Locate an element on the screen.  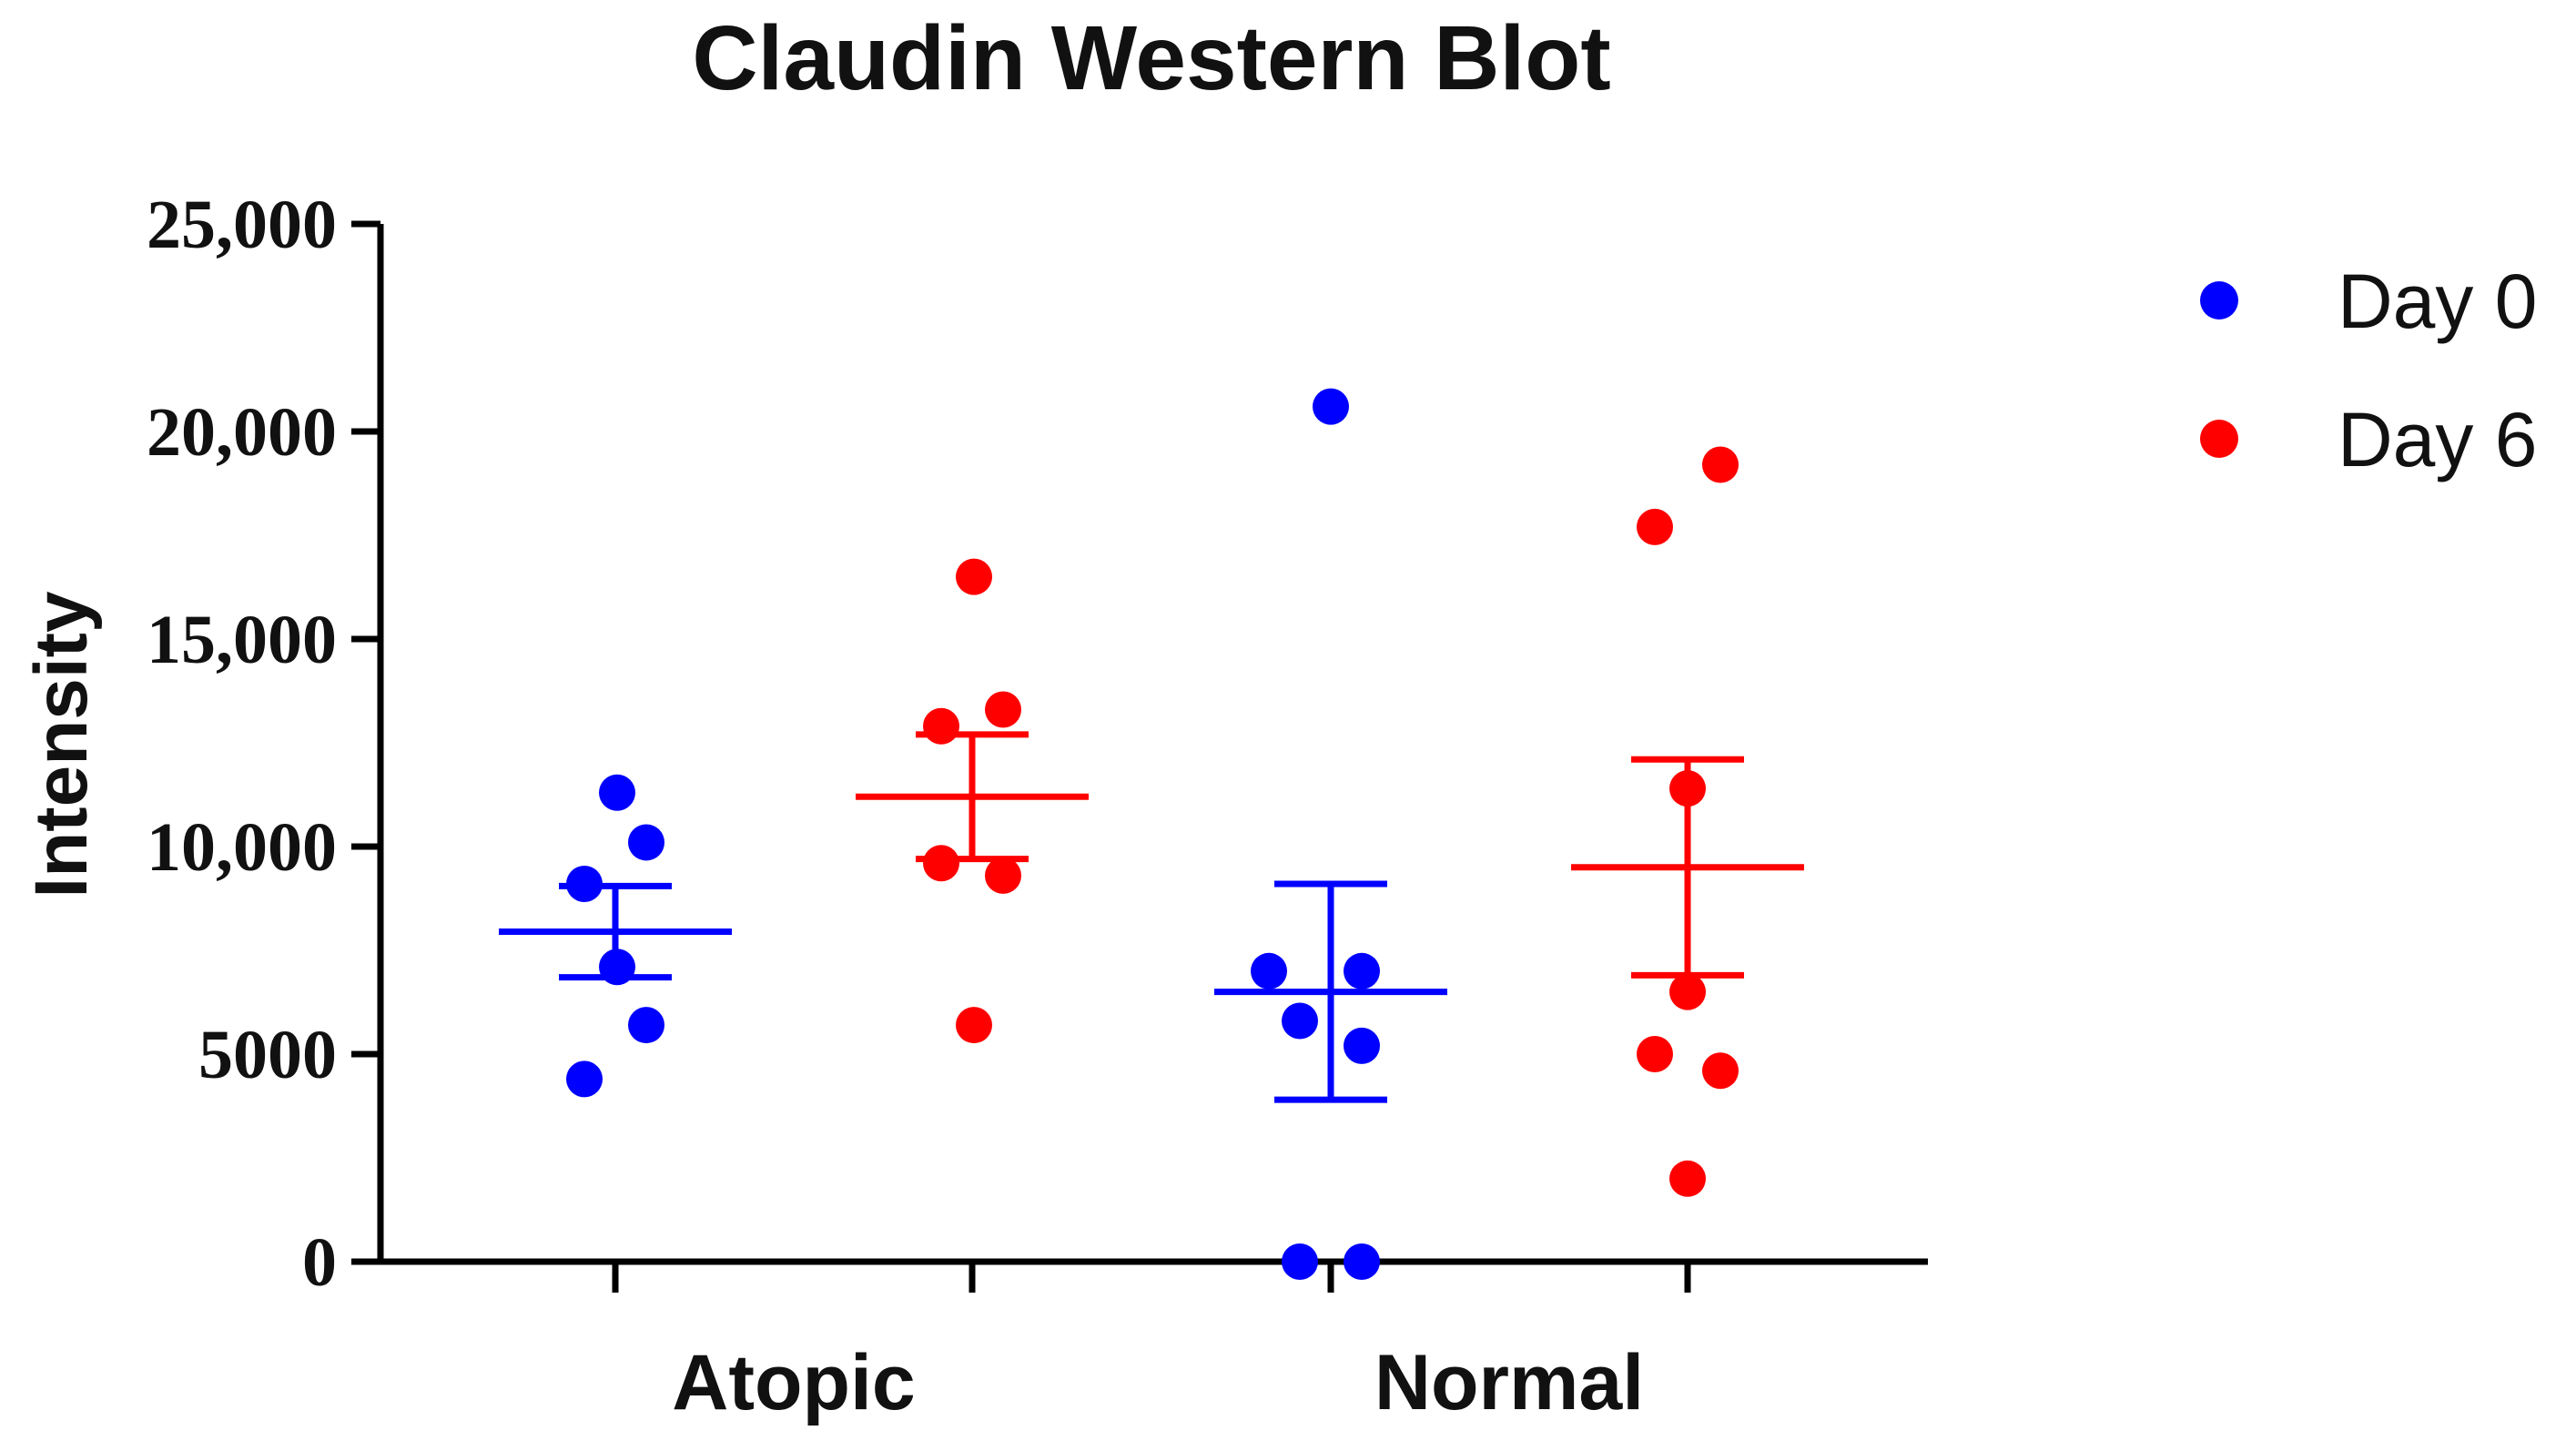
x-category-label: Atopic is located at coordinates (794, 1382).